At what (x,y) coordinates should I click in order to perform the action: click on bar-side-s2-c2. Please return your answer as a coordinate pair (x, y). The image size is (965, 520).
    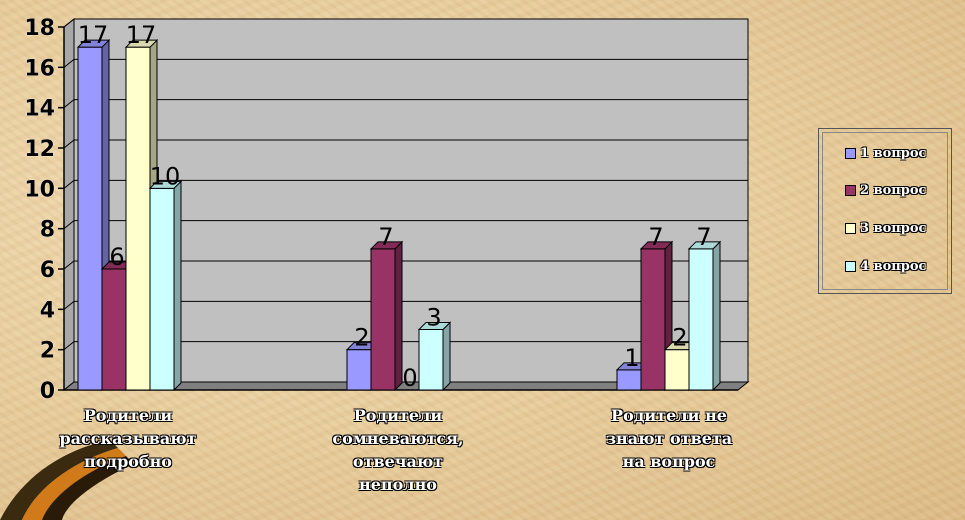
    Looking at the image, I should click on (398, 316).